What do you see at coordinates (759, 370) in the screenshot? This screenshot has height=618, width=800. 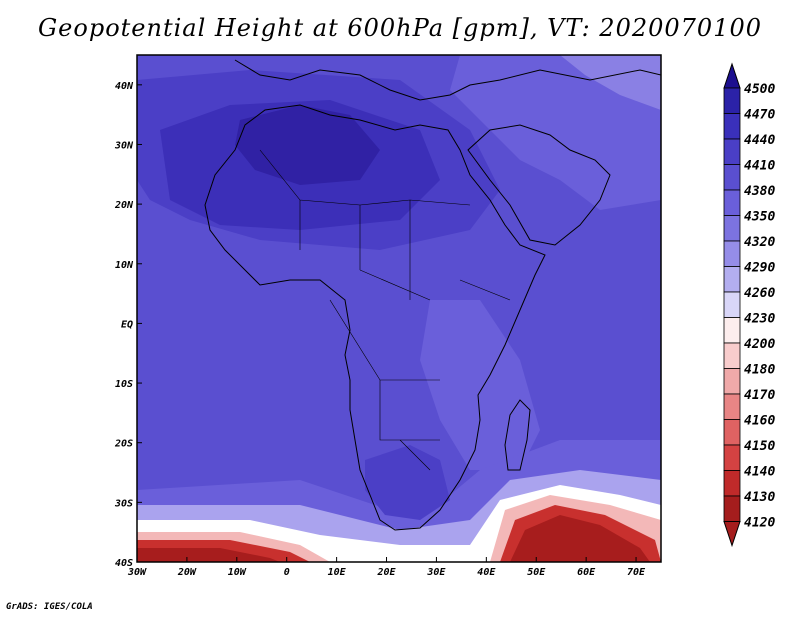 I see `colorbar-level-label: 4180` at bounding box center [759, 370].